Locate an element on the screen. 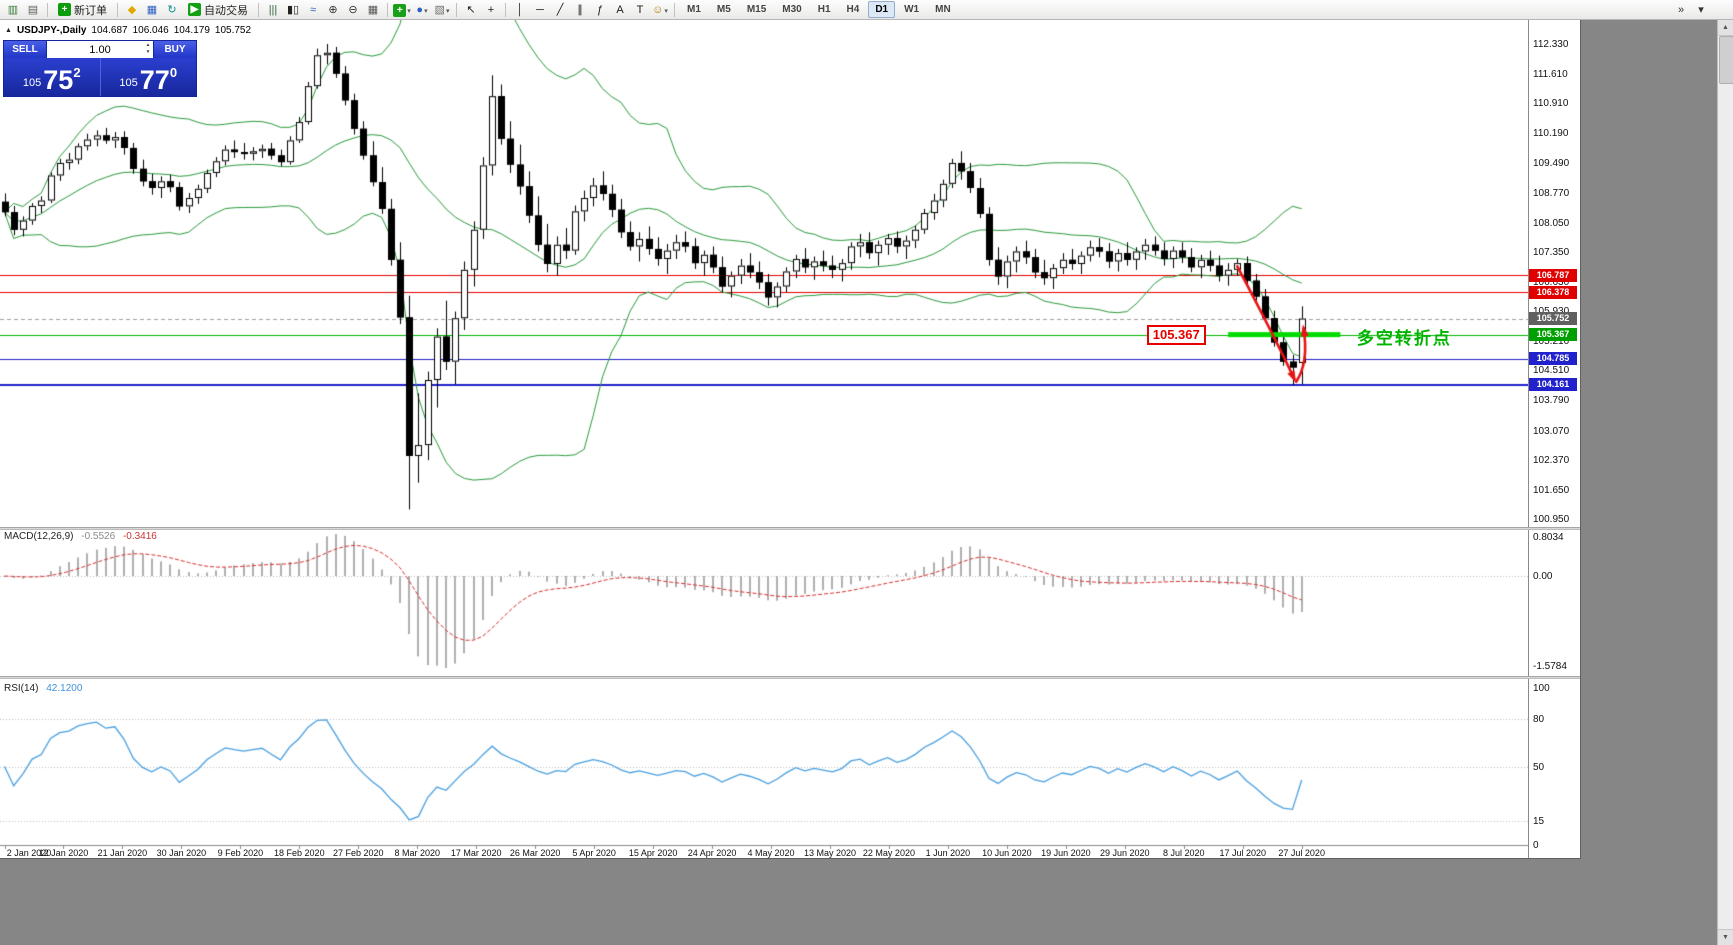 The height and width of the screenshot is (945, 1733). sell-button: SELL is located at coordinates (25, 49).